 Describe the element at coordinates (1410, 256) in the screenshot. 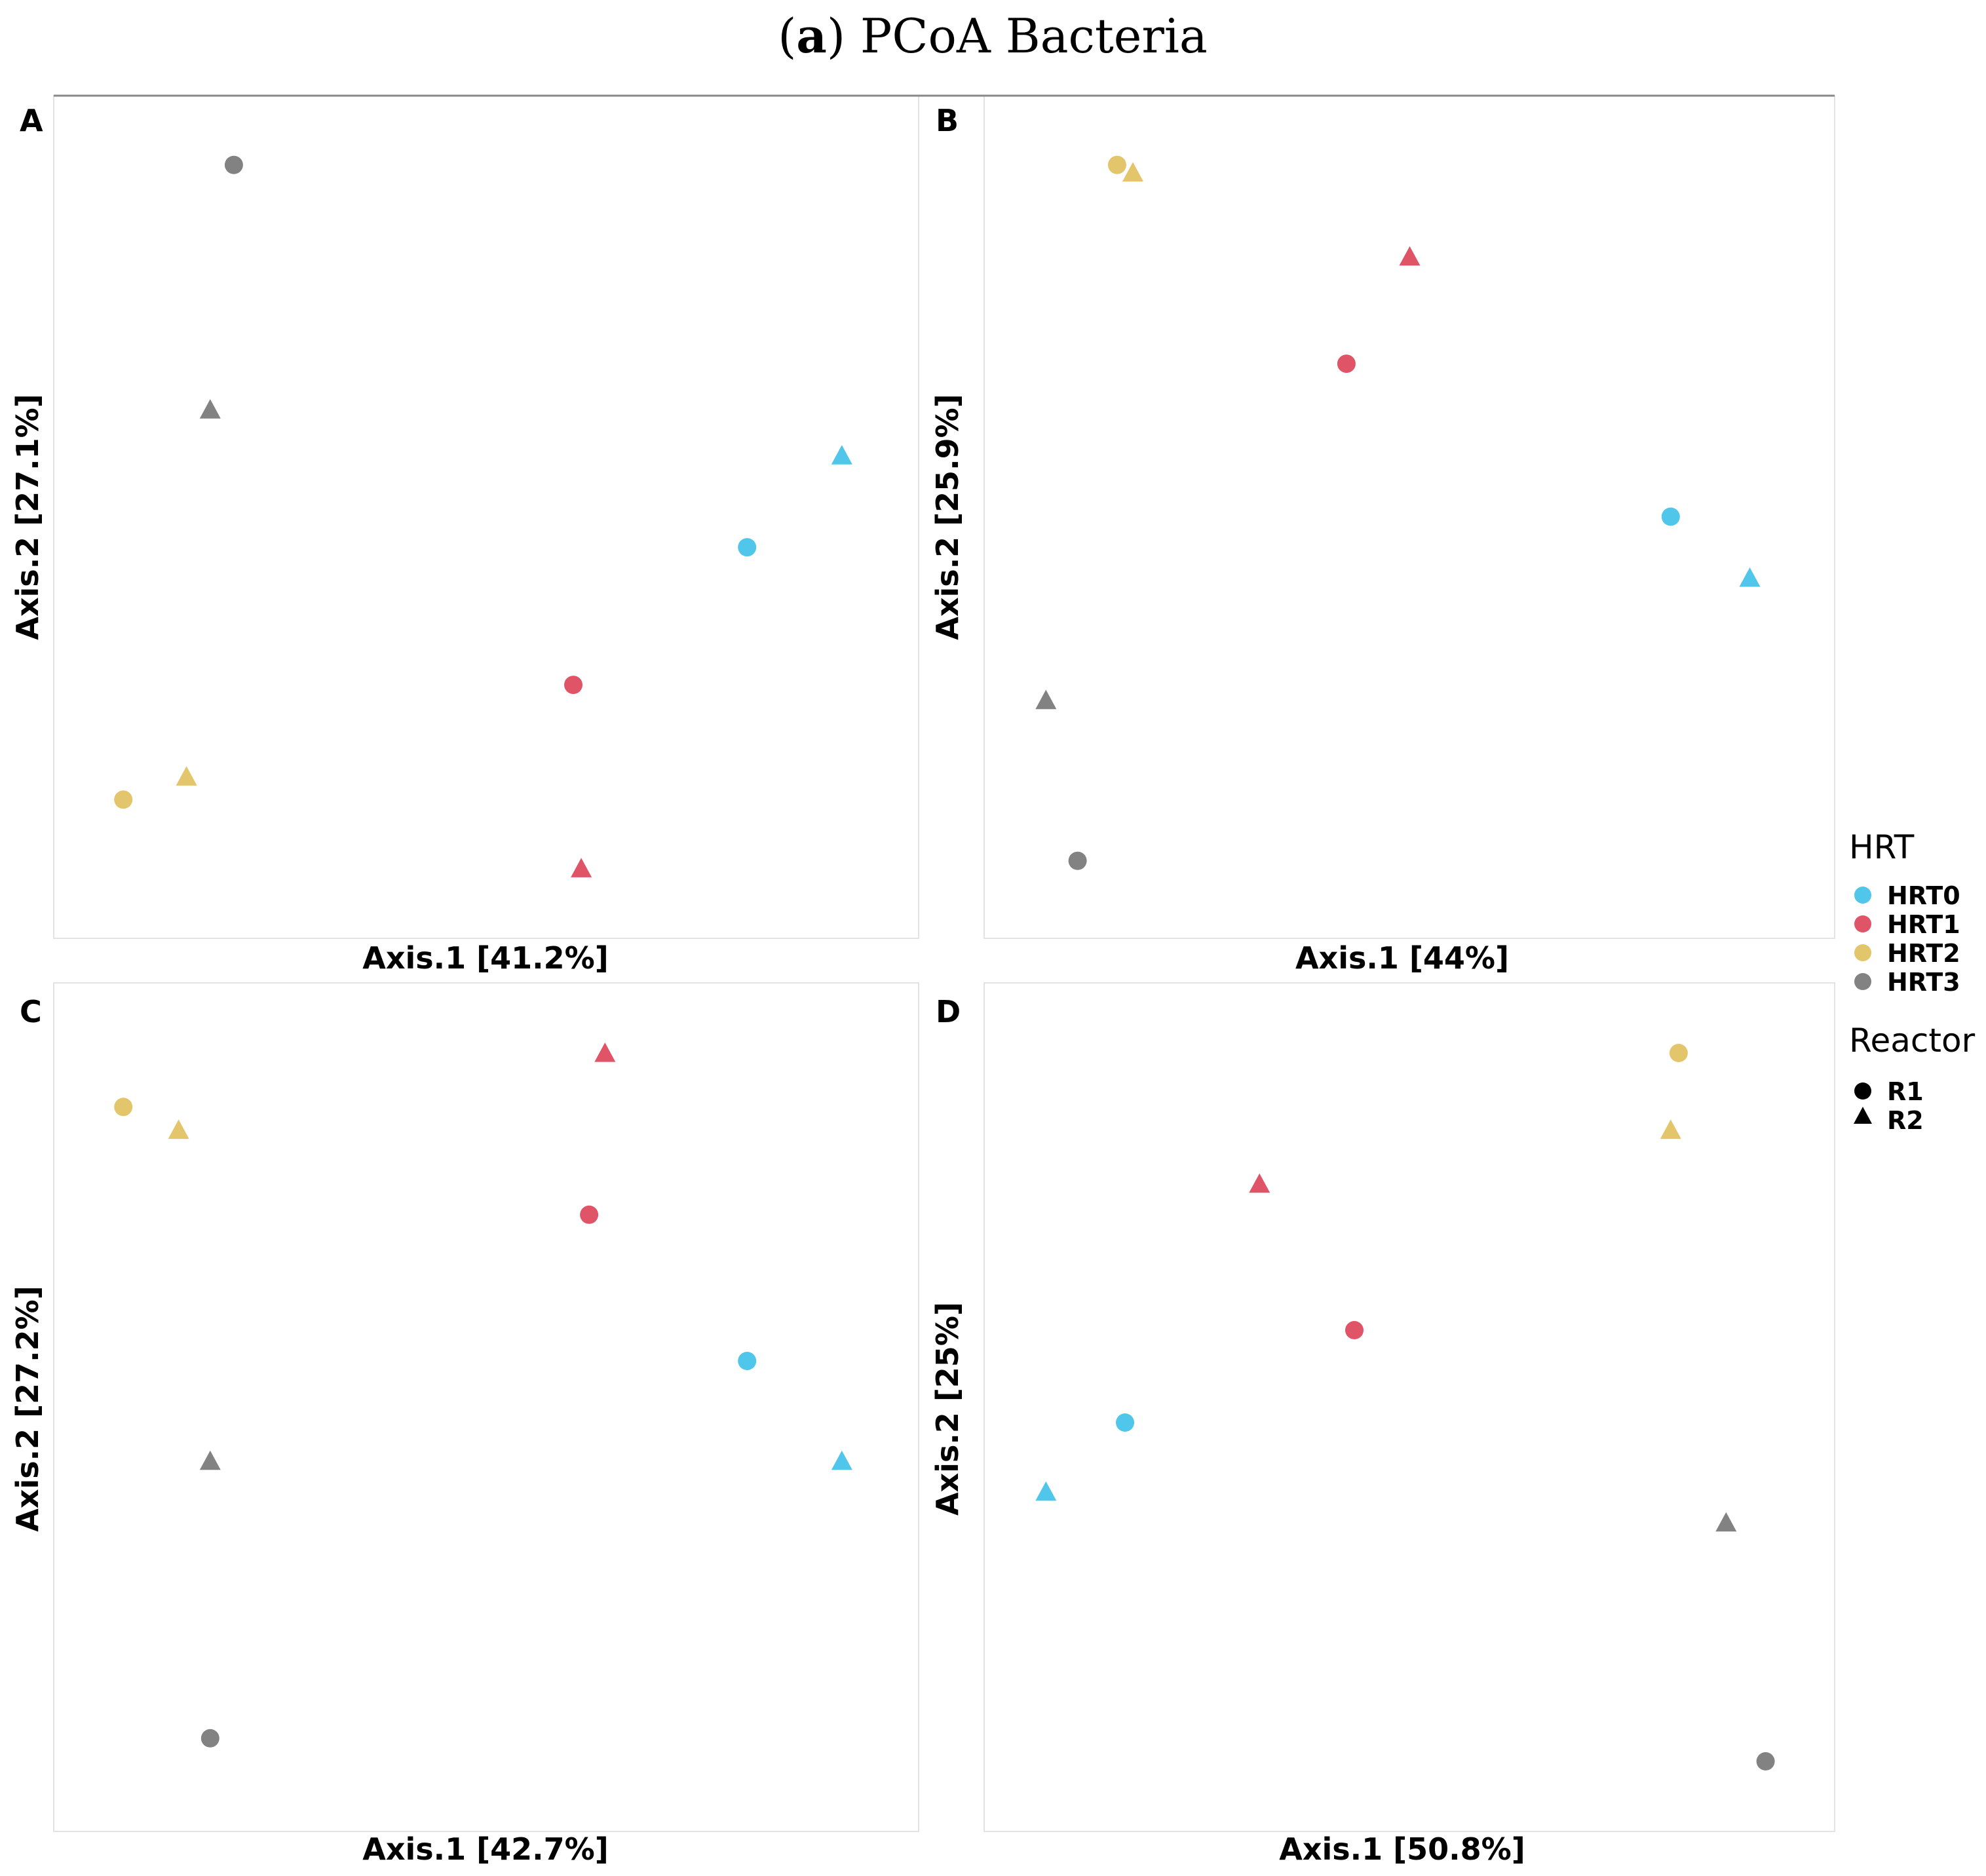

I see `point-b-hrt1-r2` at that location.